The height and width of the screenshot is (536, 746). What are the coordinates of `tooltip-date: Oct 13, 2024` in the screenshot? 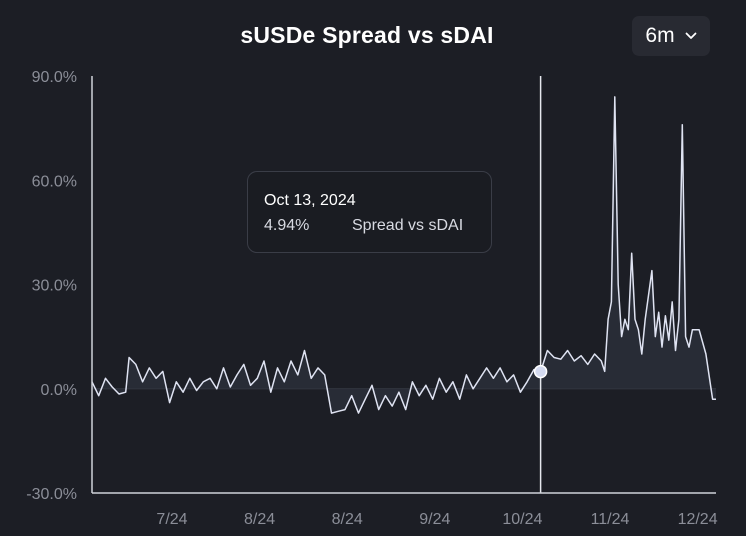 It's located at (310, 200).